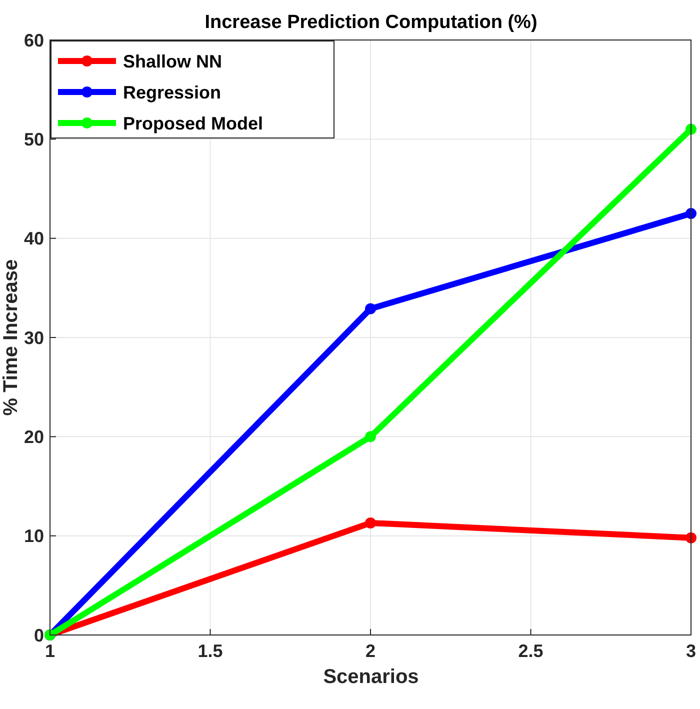 This screenshot has width=700, height=709. Describe the element at coordinates (172, 61) in the screenshot. I see `legend-label: Shallow NN` at that location.